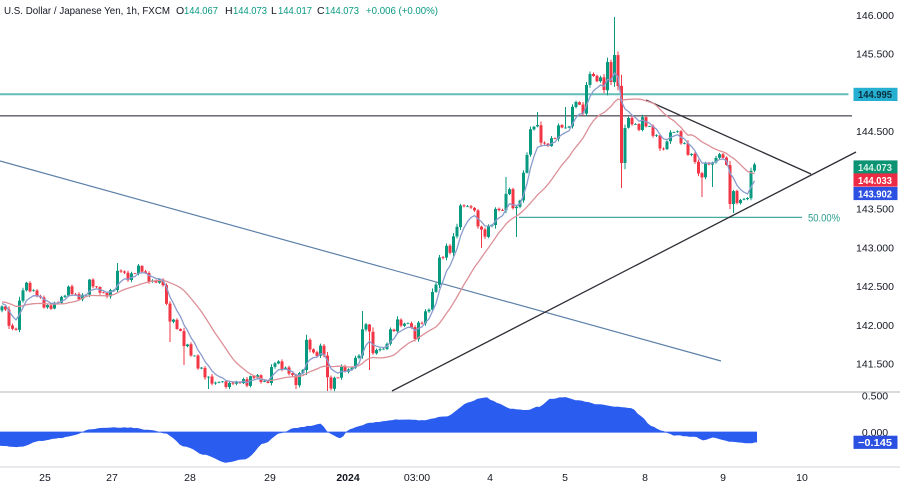  Describe the element at coordinates (321, 11) in the screenshot. I see `svg-text: C` at that location.